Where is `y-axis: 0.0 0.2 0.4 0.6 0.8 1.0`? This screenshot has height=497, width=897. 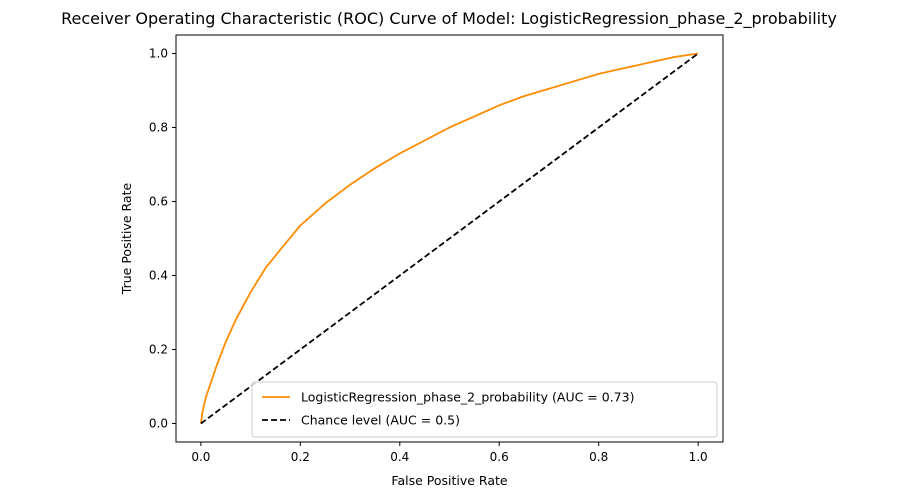 y-axis: 0.0 0.2 0.4 0.6 0.8 1.0 is located at coordinates (162, 239).